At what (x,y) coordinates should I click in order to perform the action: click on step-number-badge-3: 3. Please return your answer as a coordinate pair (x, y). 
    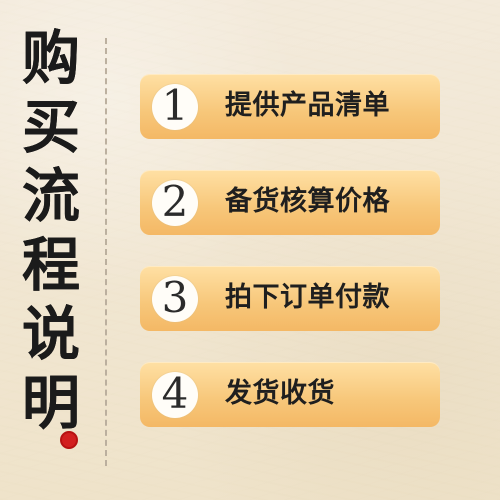
    Looking at the image, I should click on (175, 299).